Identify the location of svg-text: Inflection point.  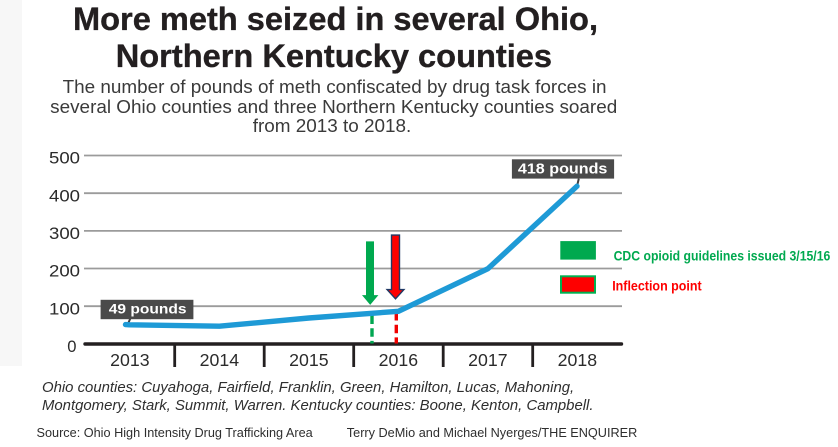
(657, 286).